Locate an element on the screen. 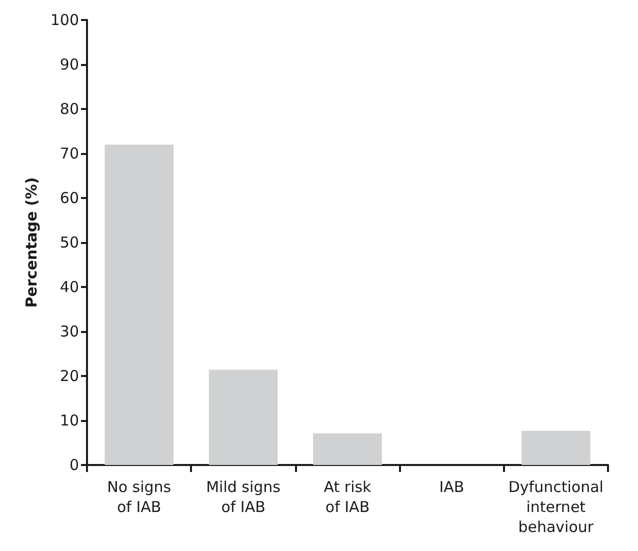  y-tick-label: 100 is located at coordinates (64, 20).